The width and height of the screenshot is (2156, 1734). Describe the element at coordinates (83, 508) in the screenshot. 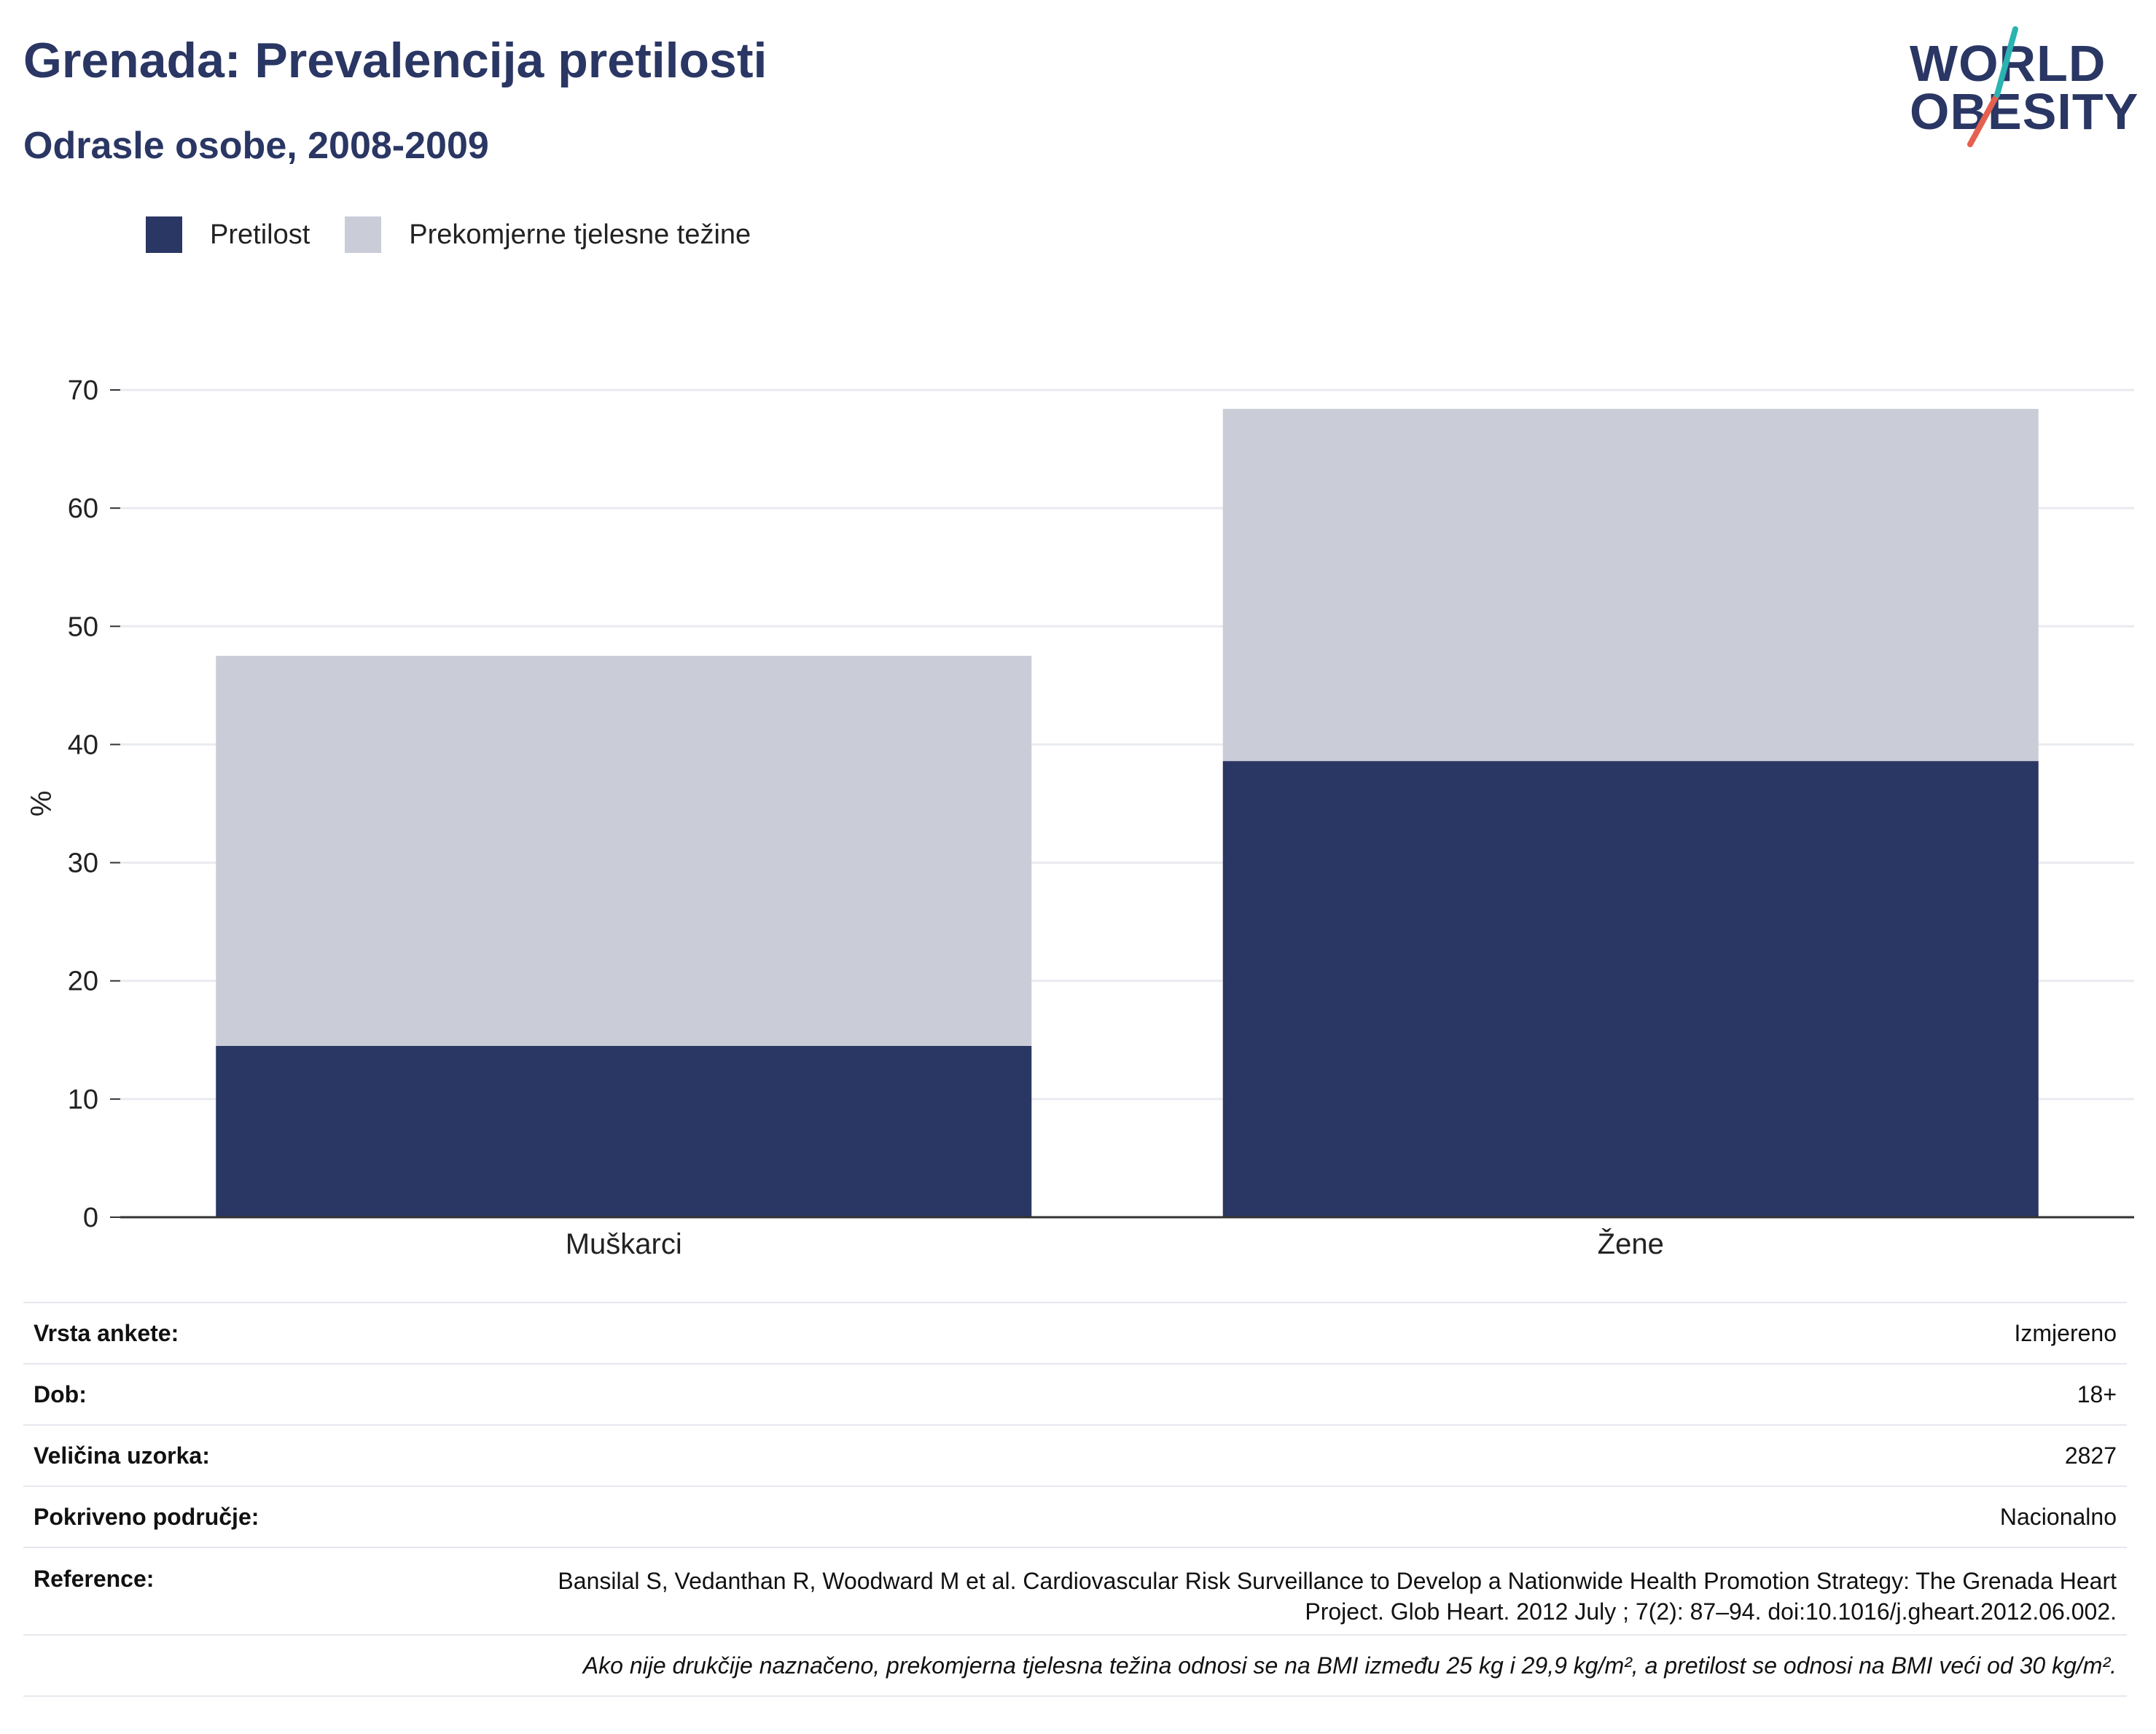

I see `y-tick-label: 60` at that location.